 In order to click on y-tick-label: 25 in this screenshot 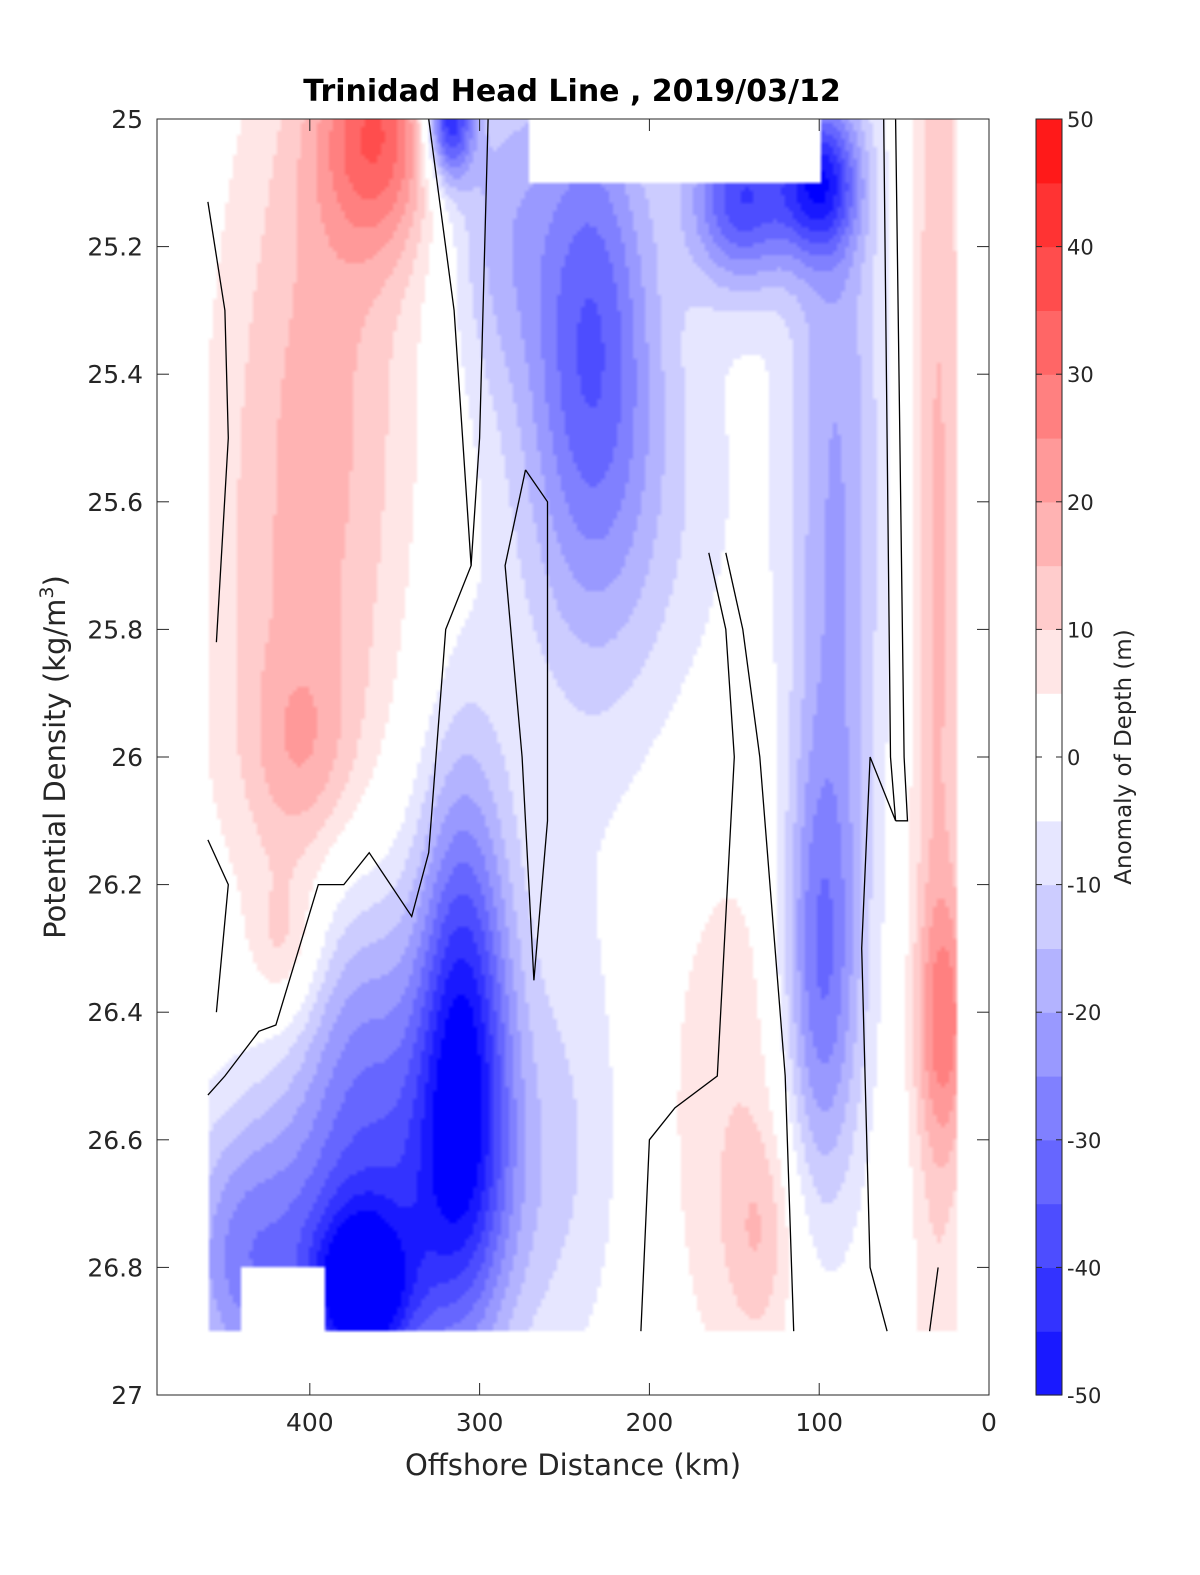, I will do `click(127, 119)`.